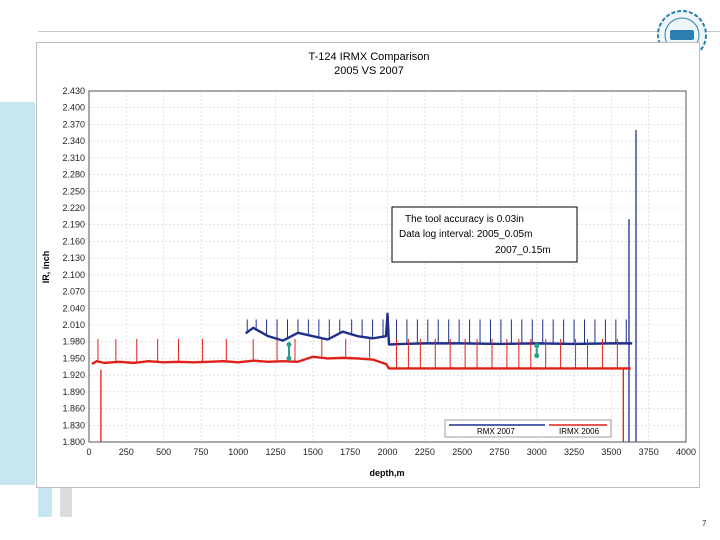 The height and width of the screenshot is (540, 720). What do you see at coordinates (523, 250) in the screenshot?
I see `annotation-line-3: 2007_0.15m` at bounding box center [523, 250].